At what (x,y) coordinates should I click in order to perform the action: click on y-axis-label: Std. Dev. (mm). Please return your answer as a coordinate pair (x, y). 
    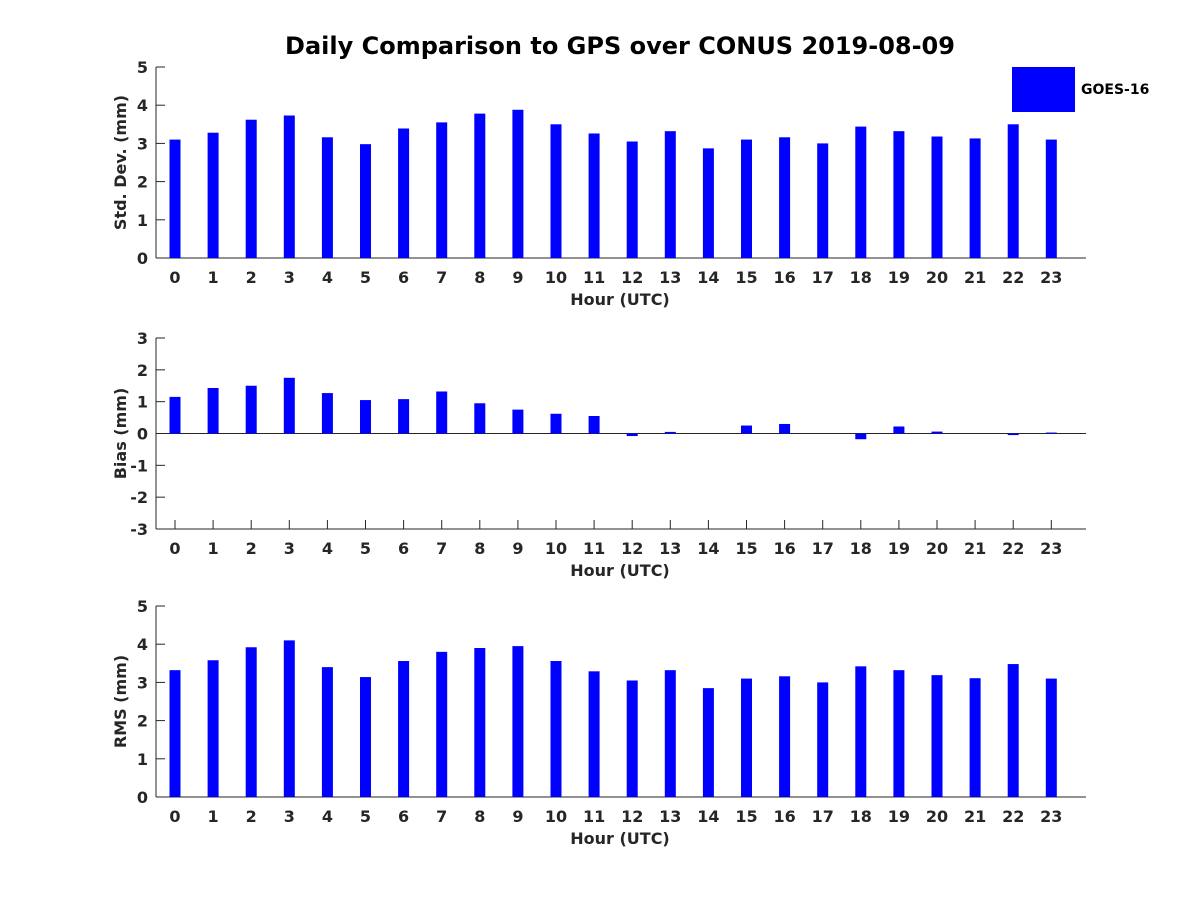
    Looking at the image, I should click on (120, 162).